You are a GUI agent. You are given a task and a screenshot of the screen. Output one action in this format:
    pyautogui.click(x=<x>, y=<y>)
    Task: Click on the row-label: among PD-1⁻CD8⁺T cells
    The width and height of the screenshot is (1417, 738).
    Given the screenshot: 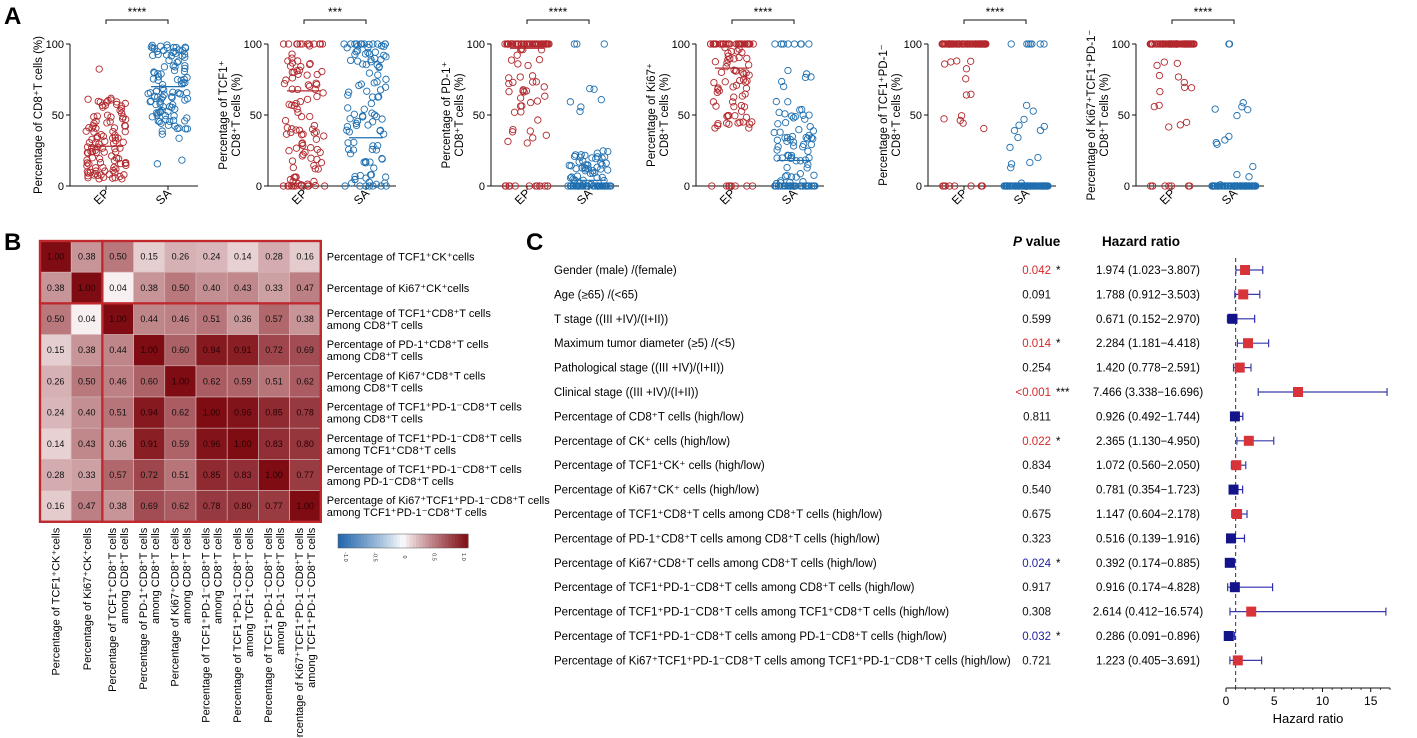 What is the action you would take?
    pyautogui.click(x=390, y=482)
    